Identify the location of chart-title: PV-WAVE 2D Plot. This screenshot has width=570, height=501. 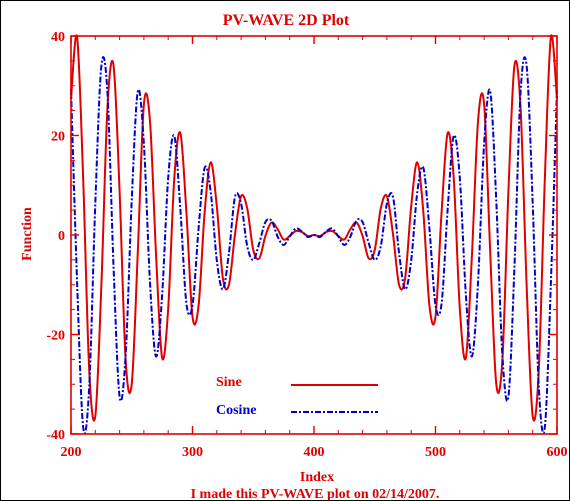
(286, 20).